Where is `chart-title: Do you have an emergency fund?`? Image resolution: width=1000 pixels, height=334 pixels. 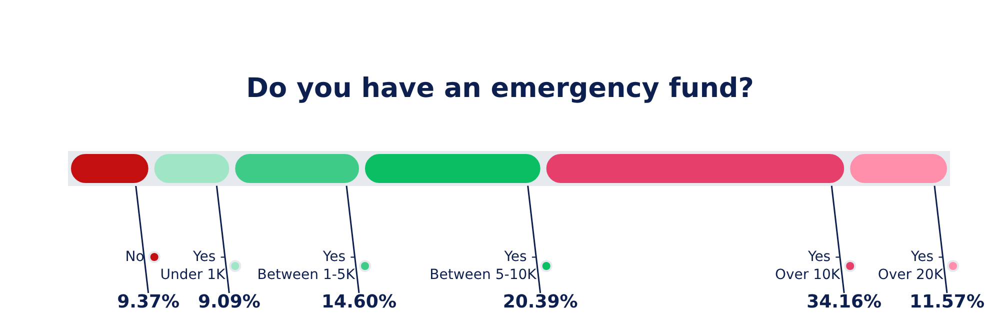 chart-title: Do you have an emergency fund? is located at coordinates (500, 88).